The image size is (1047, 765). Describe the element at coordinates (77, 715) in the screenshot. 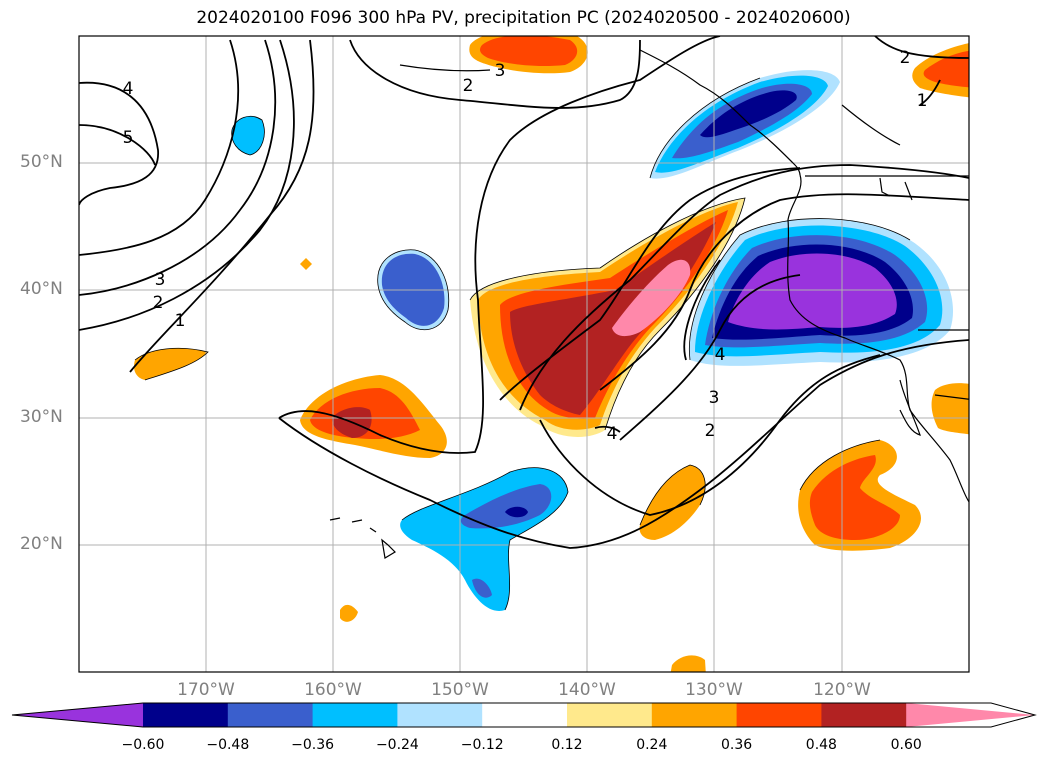

I see `colorbar-extend-min` at that location.